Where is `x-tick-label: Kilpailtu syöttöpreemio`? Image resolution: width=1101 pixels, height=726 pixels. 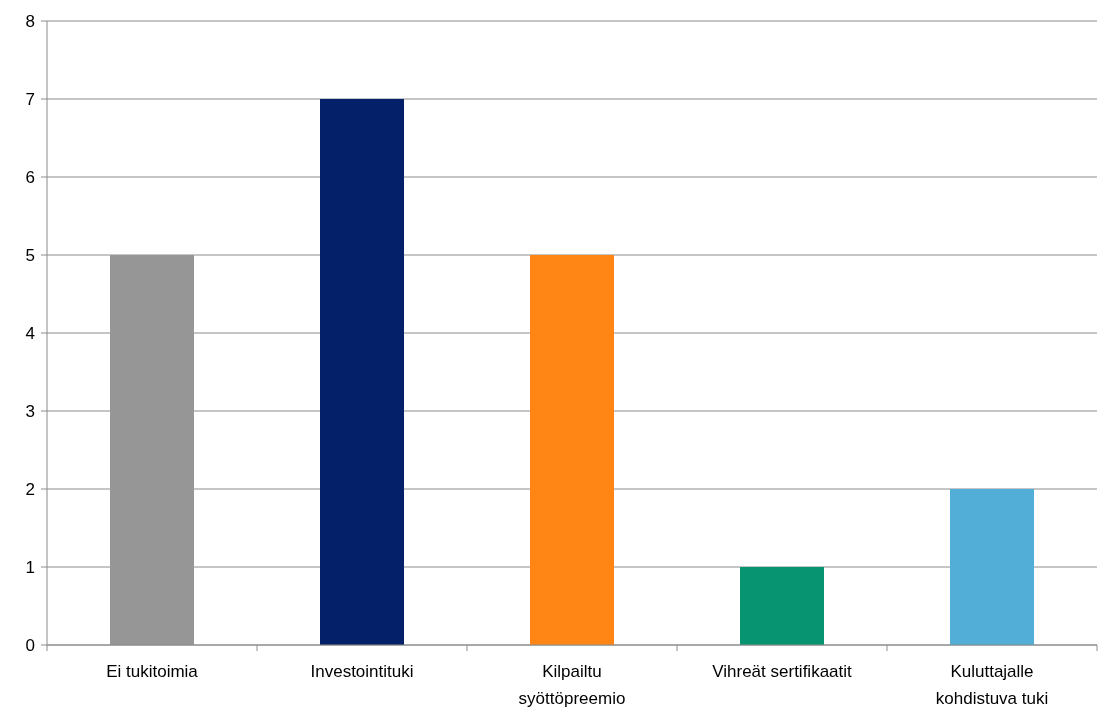 x-tick-label: Kilpailtu syöttöpreemio is located at coordinates (572, 685).